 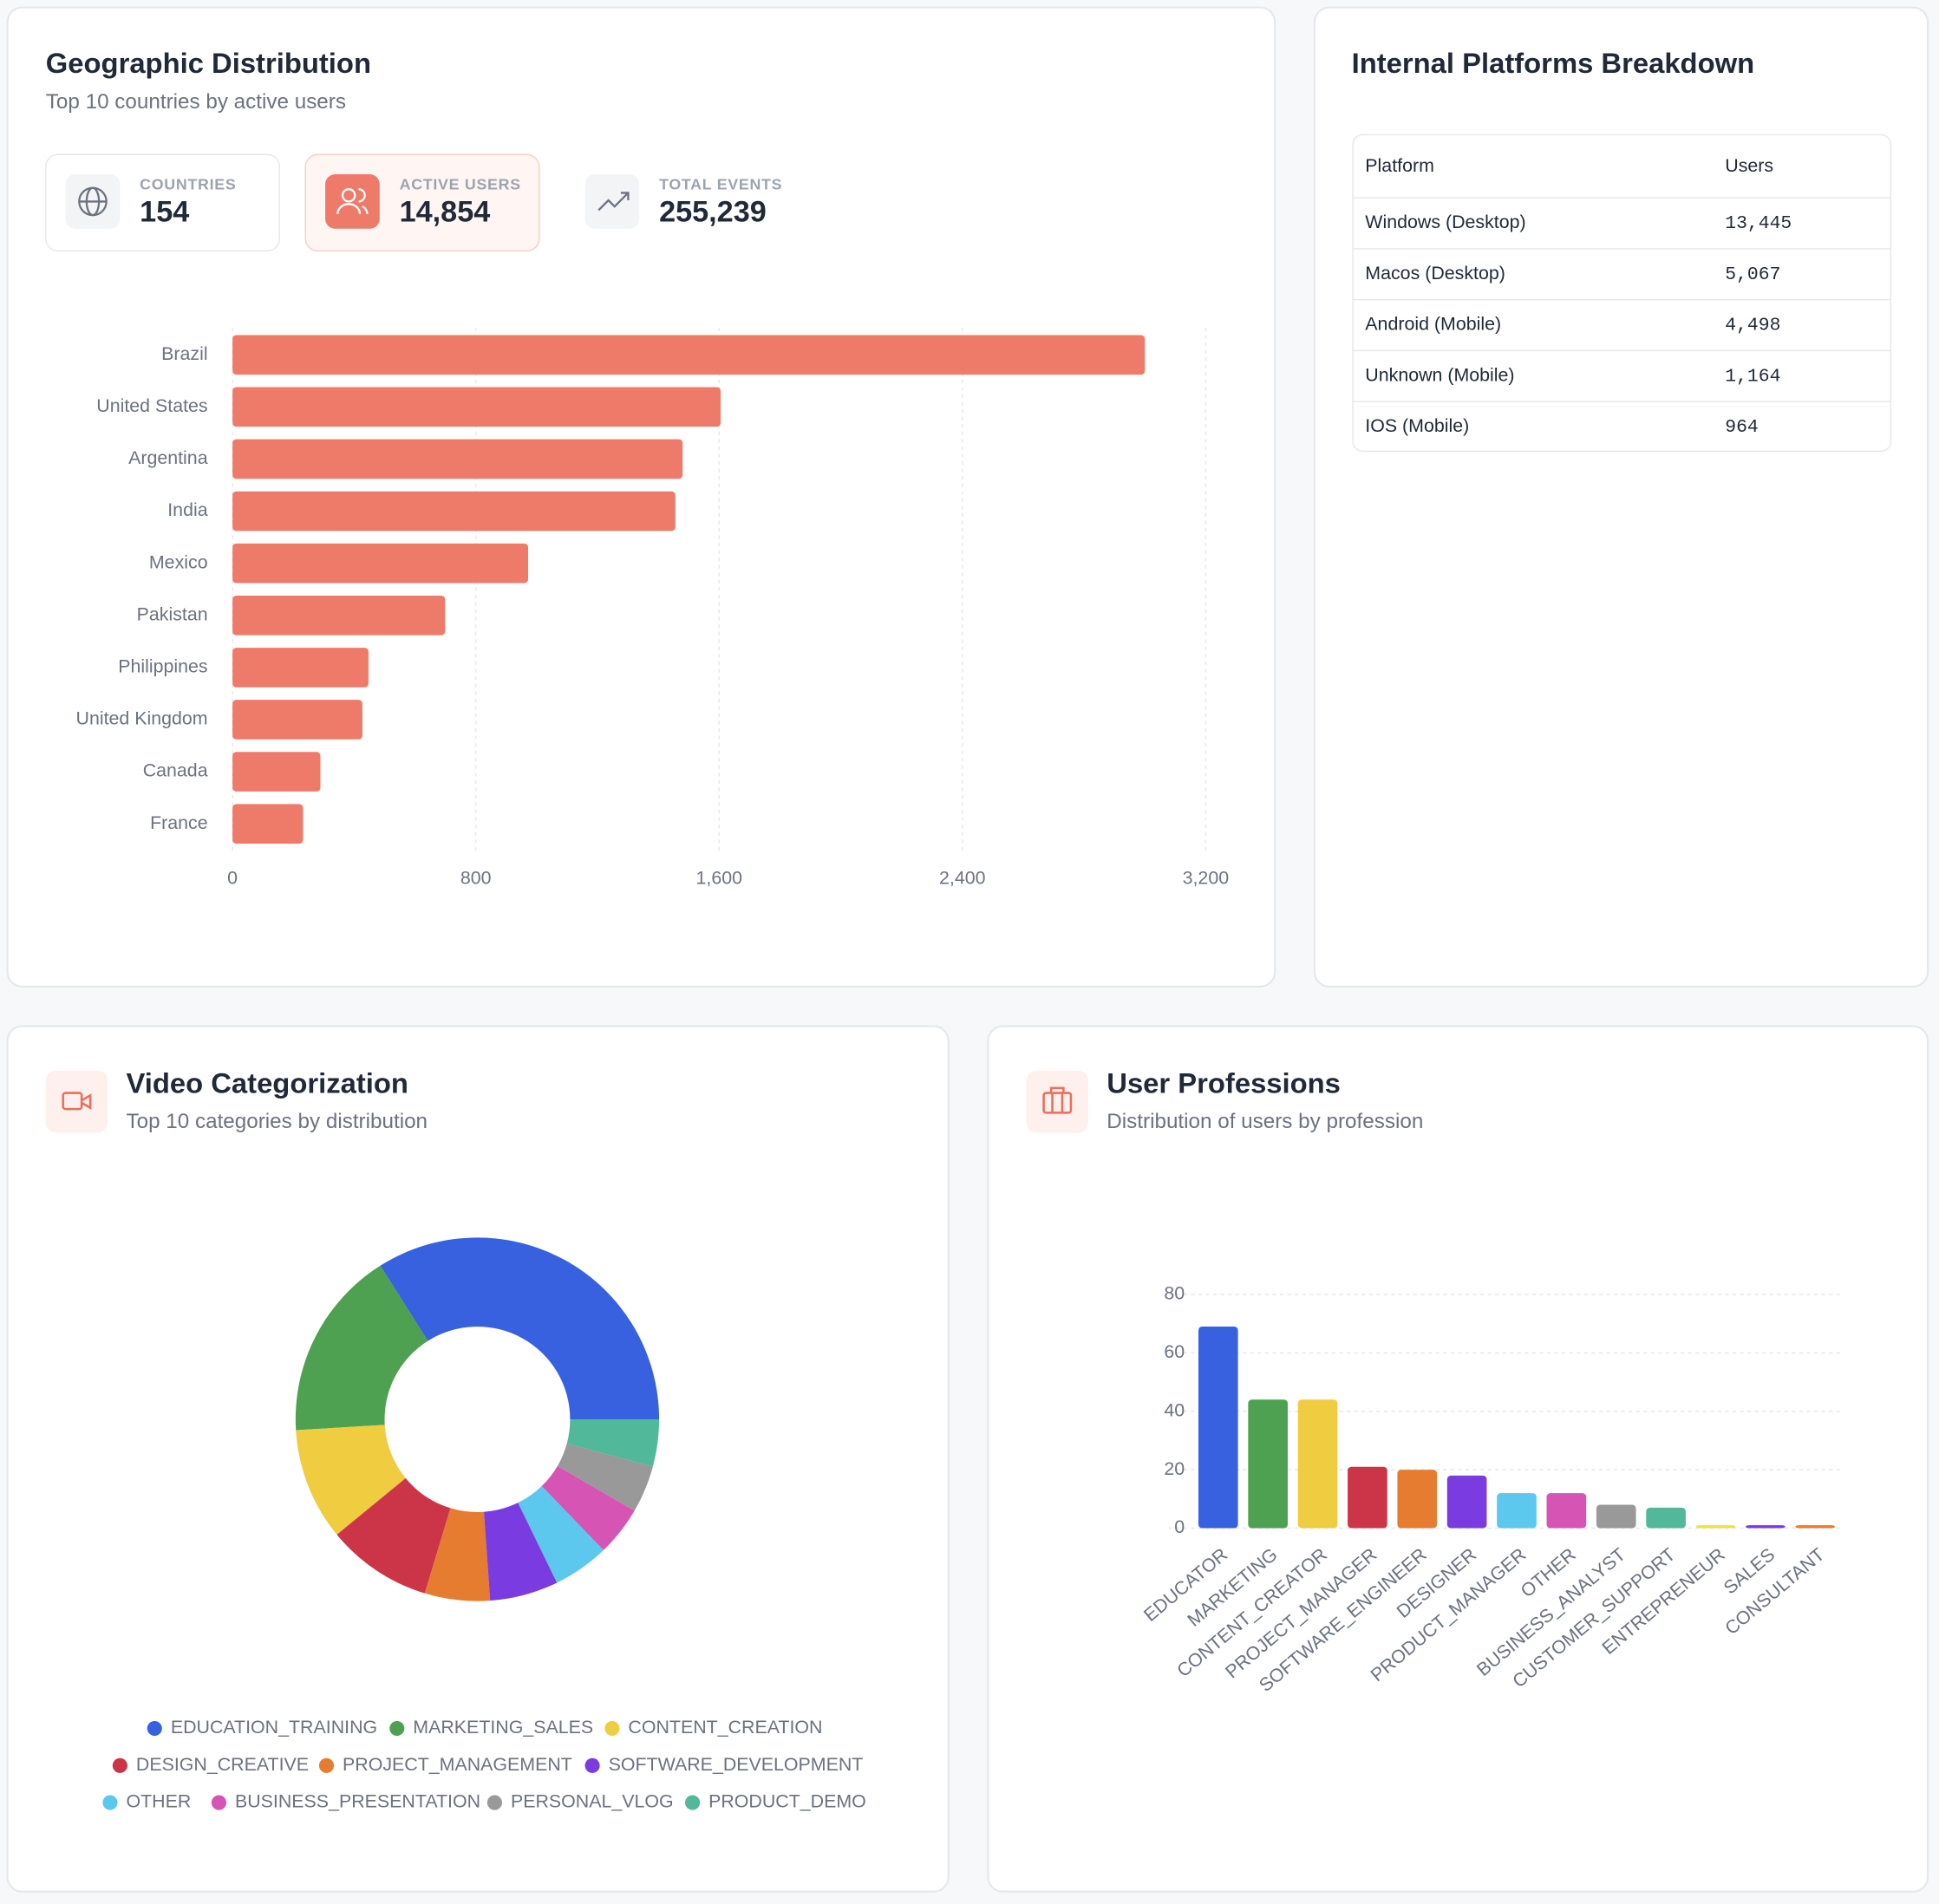 What do you see at coordinates (1445, 222) in the screenshot?
I see `table-cell: Windows (Desktop)` at bounding box center [1445, 222].